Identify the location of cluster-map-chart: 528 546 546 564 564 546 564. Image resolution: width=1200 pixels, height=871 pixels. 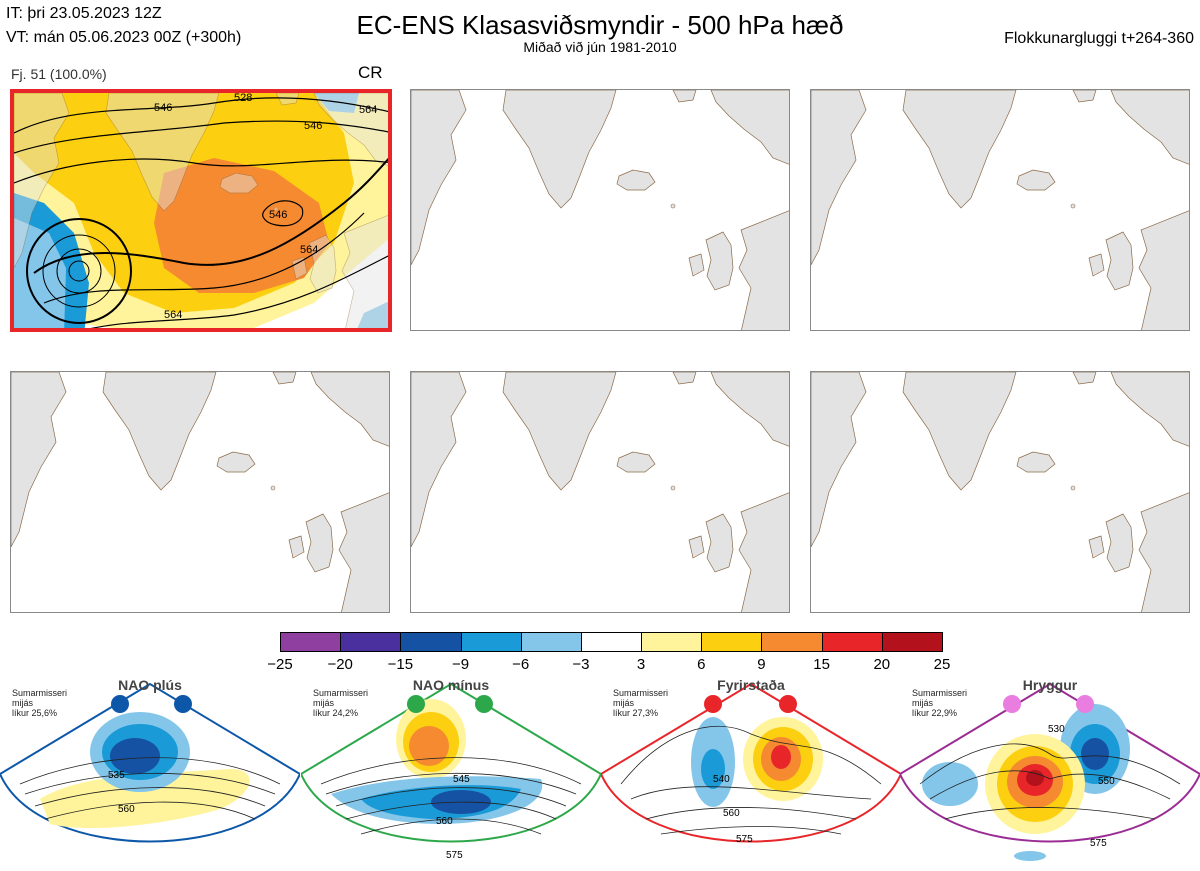
(201, 210).